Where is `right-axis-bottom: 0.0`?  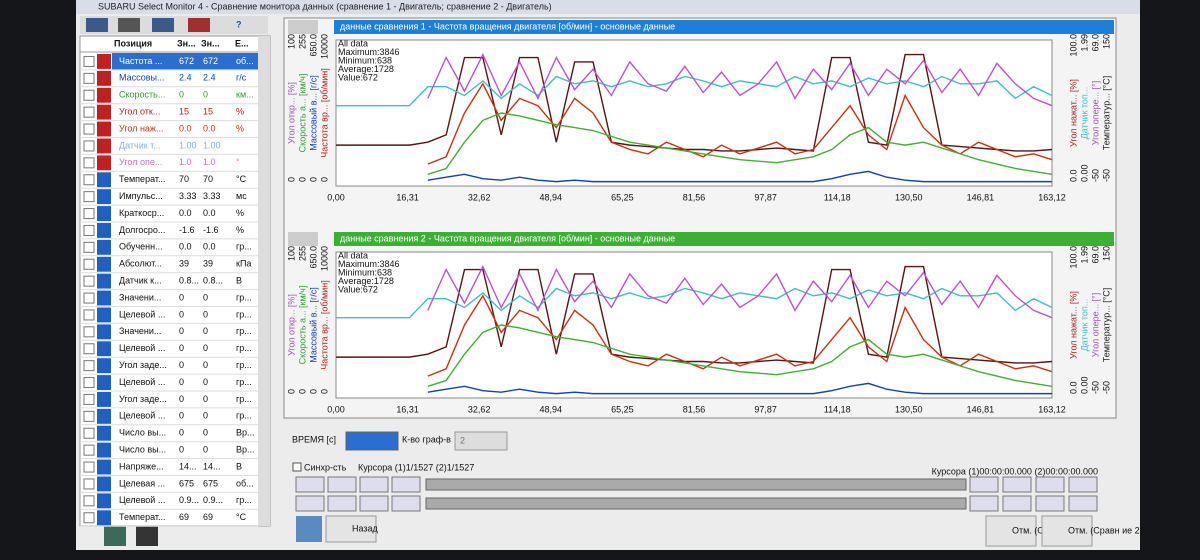 right-axis-bottom: 0.0 is located at coordinates (1073, 387).